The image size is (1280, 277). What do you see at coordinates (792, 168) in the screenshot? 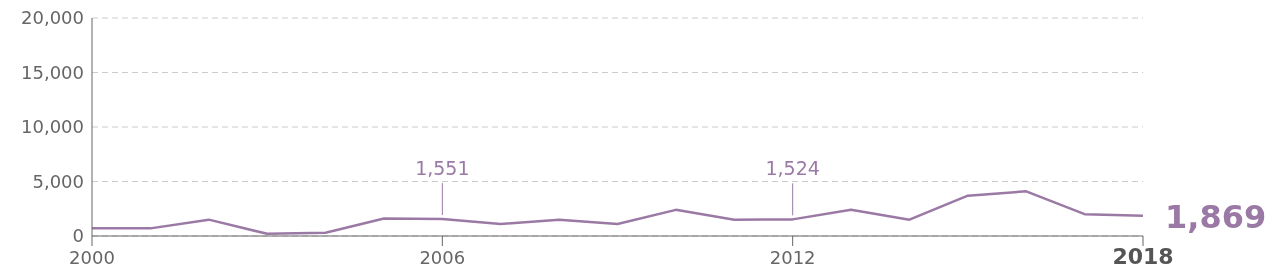
I see `annotation: 1,524` at bounding box center [792, 168].